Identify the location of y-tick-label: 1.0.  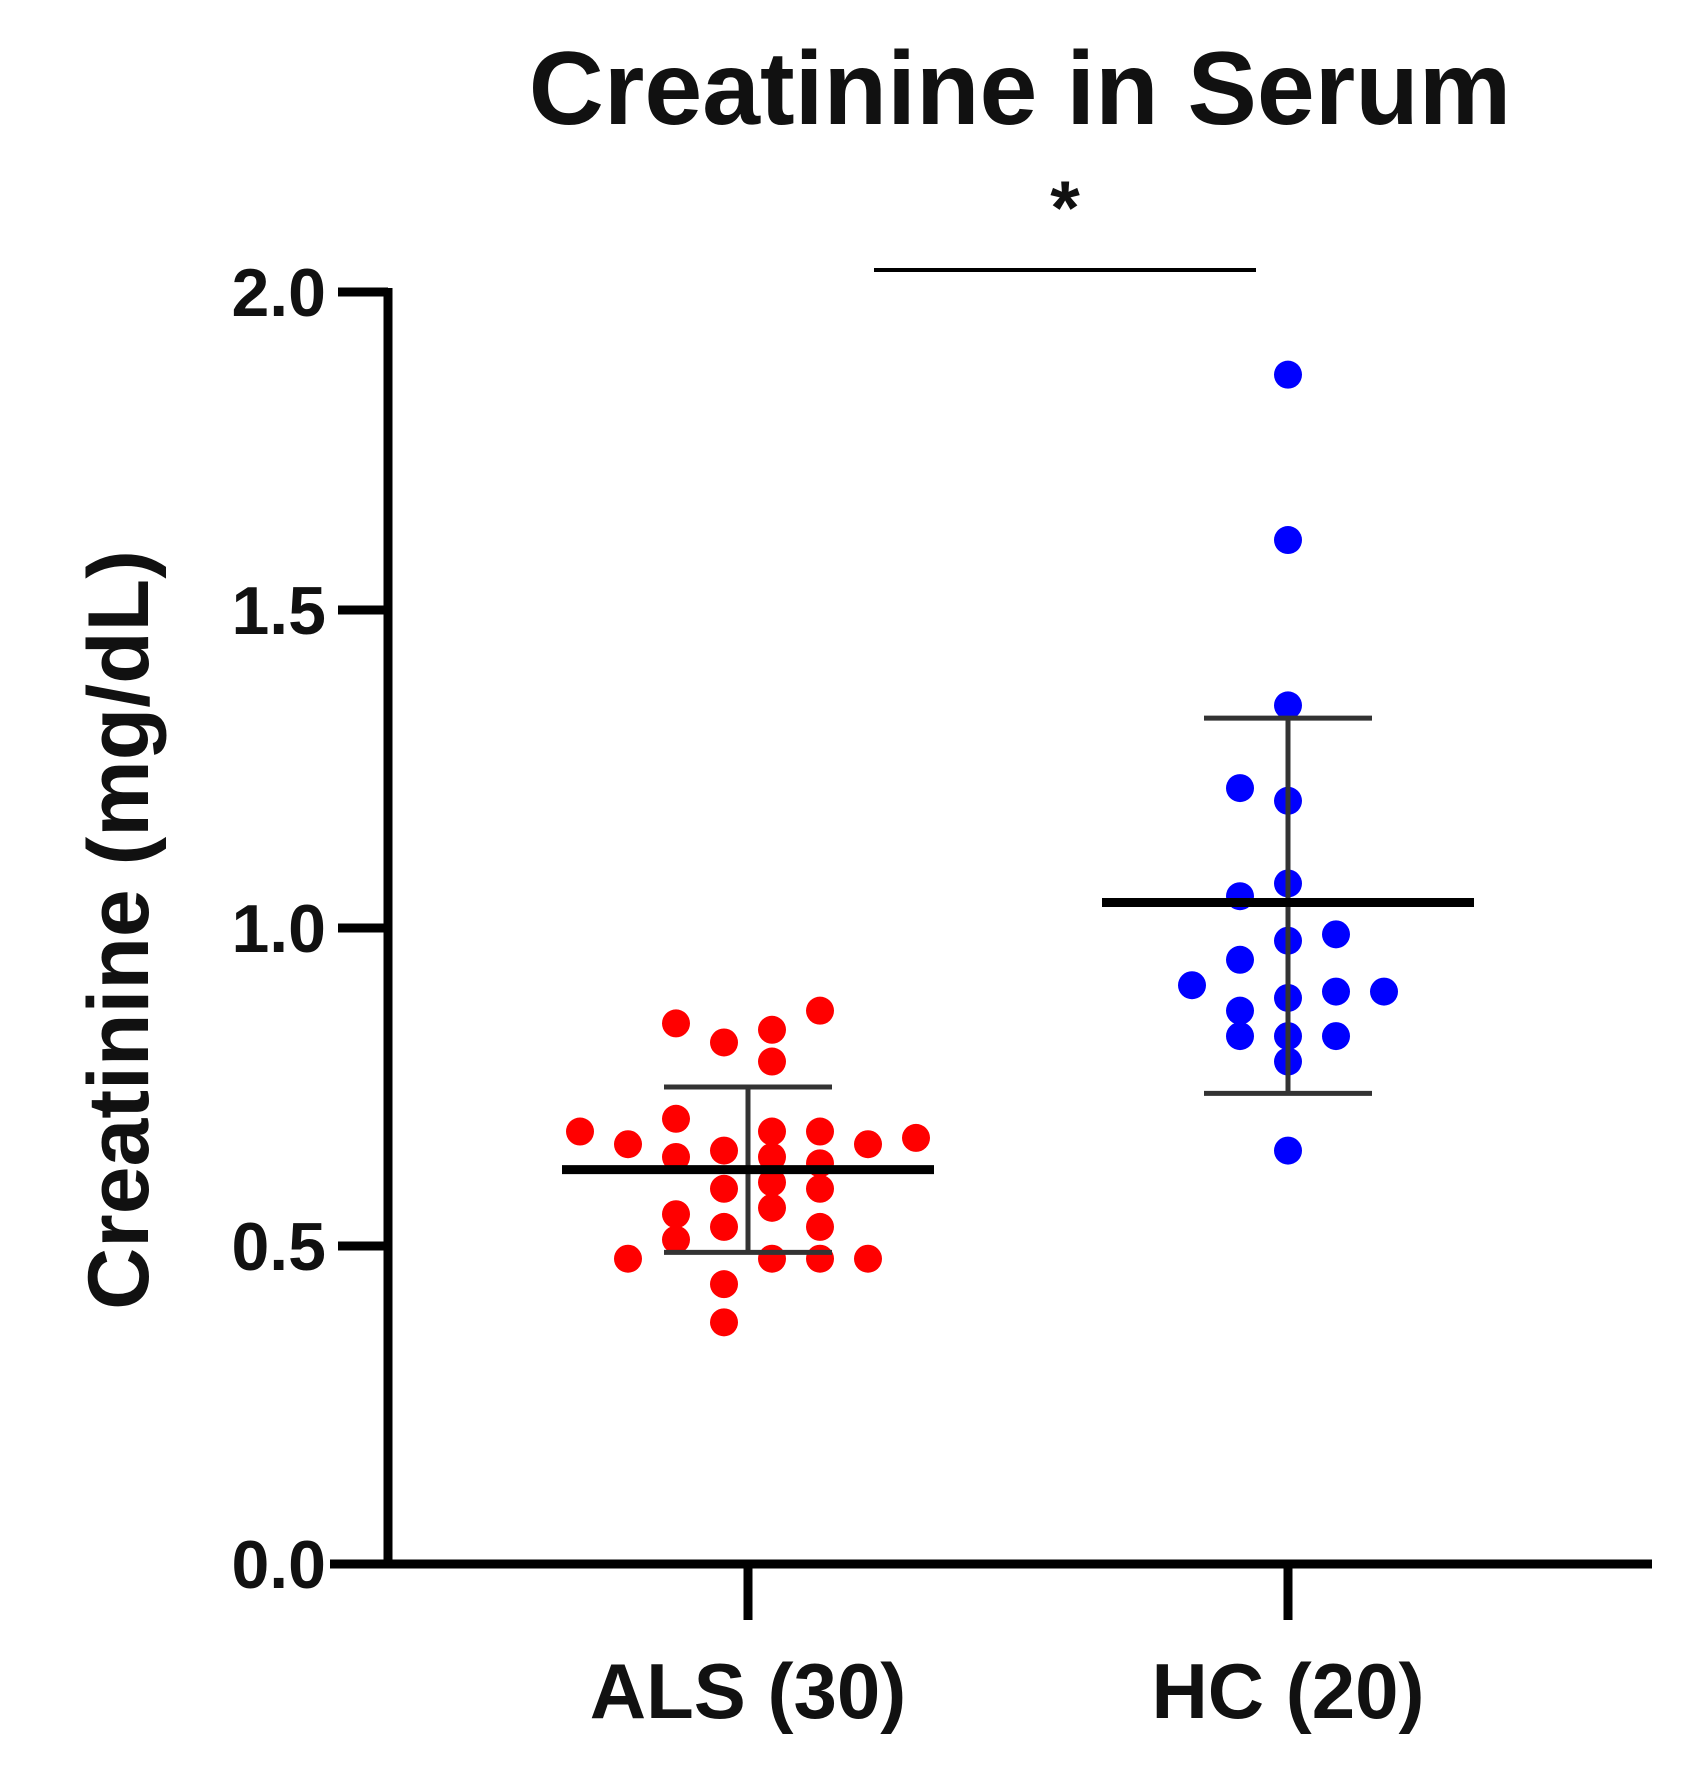
(278, 929).